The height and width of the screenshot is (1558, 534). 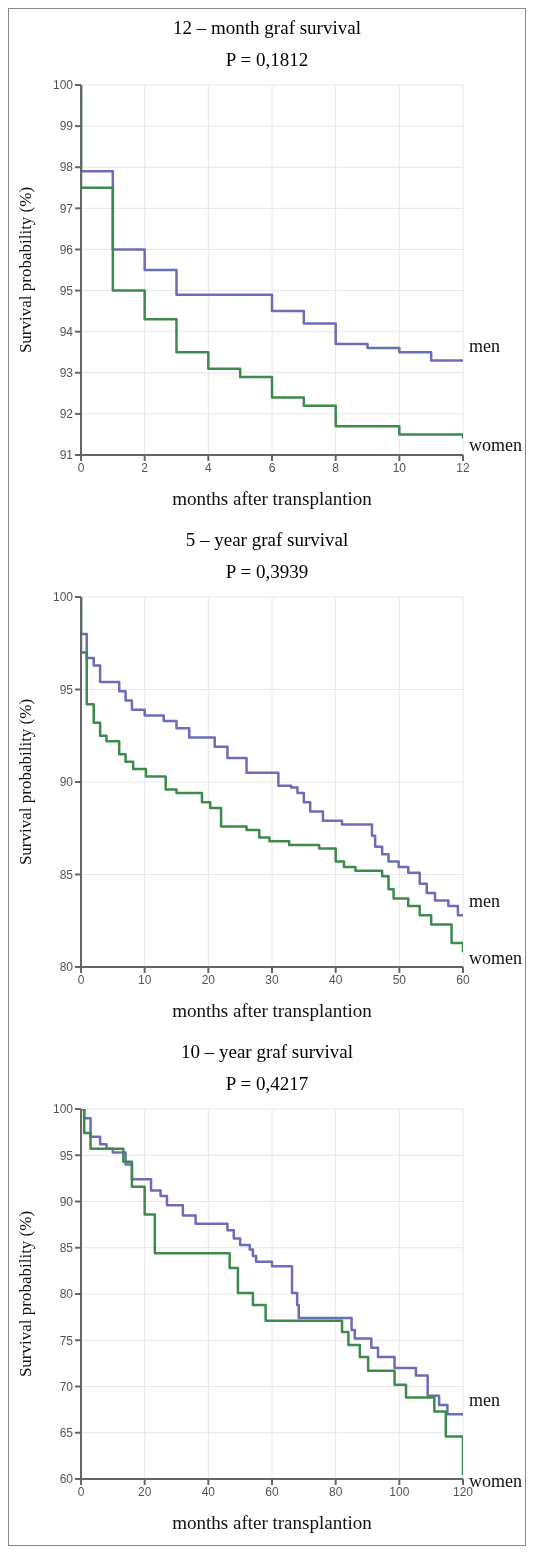 I want to click on y-tick-label: 75, so click(x=66, y=1340).